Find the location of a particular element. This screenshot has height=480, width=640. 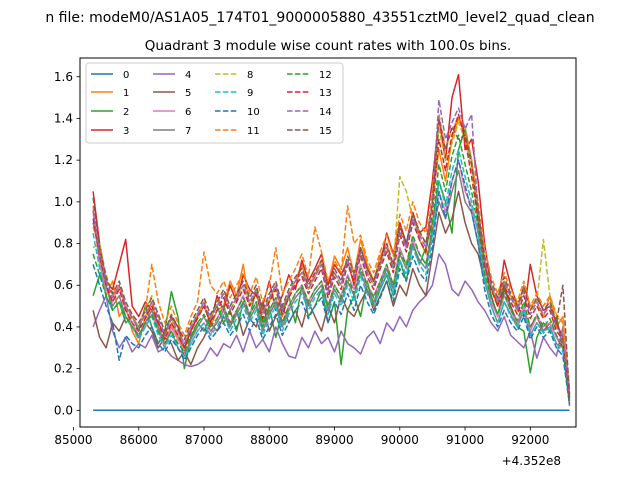

legend-label-3: 3 is located at coordinates (126, 131).